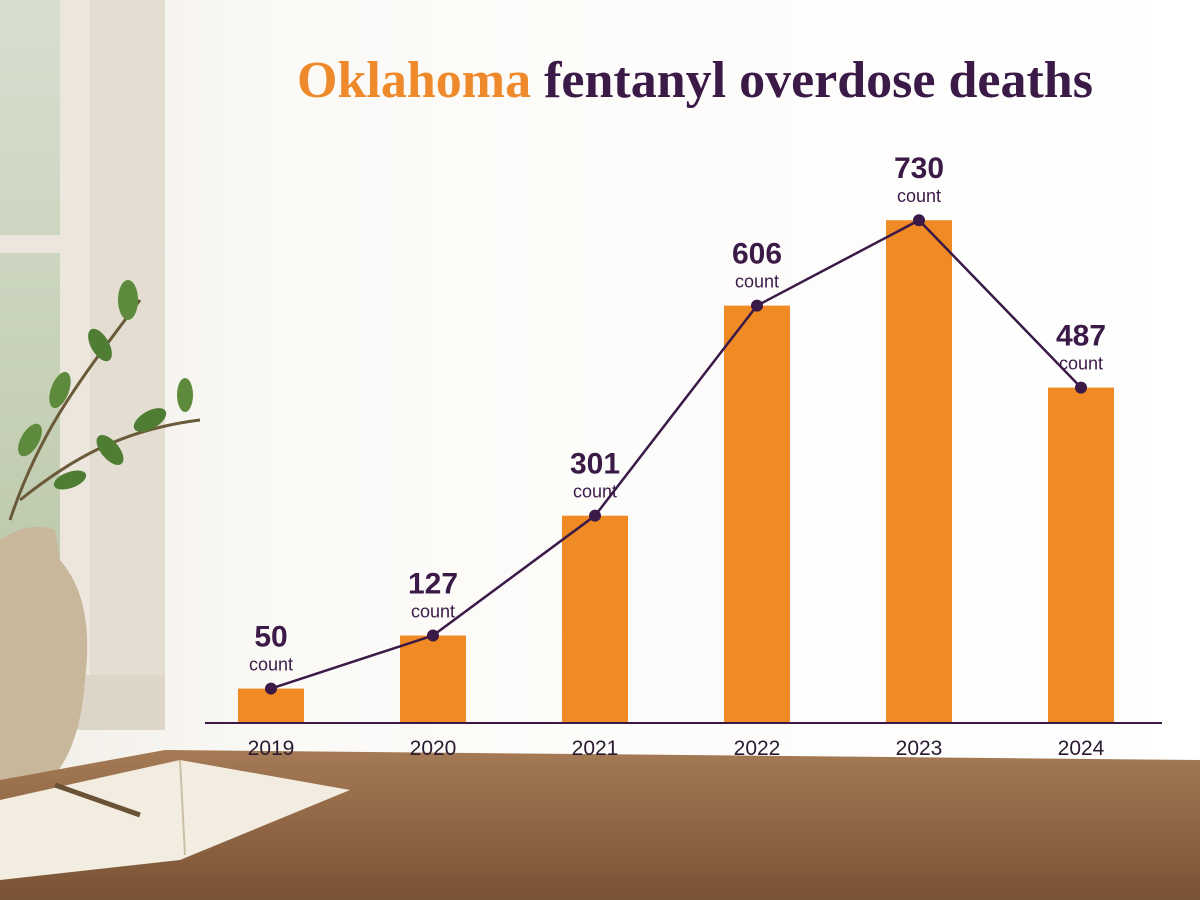 This screenshot has width=1200, height=900. Describe the element at coordinates (757, 748) in the screenshot. I see `x-tick-label: 2022` at that location.